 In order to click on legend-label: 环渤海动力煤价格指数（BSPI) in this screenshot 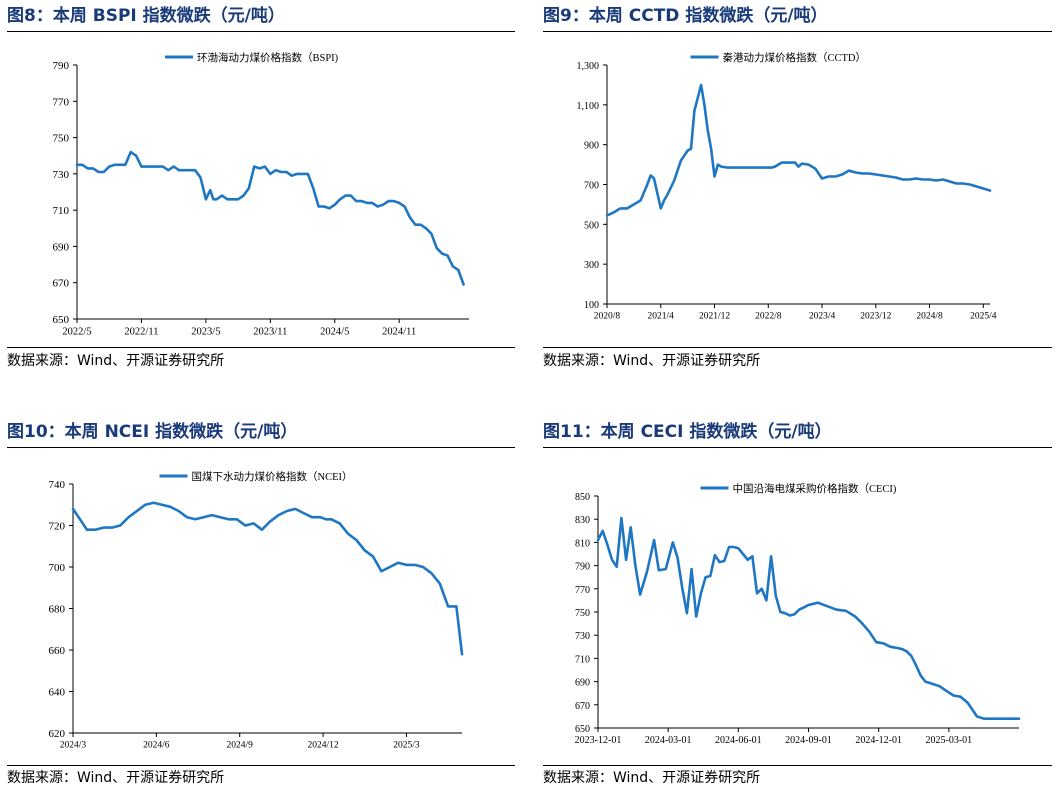, I will do `click(268, 57)`.